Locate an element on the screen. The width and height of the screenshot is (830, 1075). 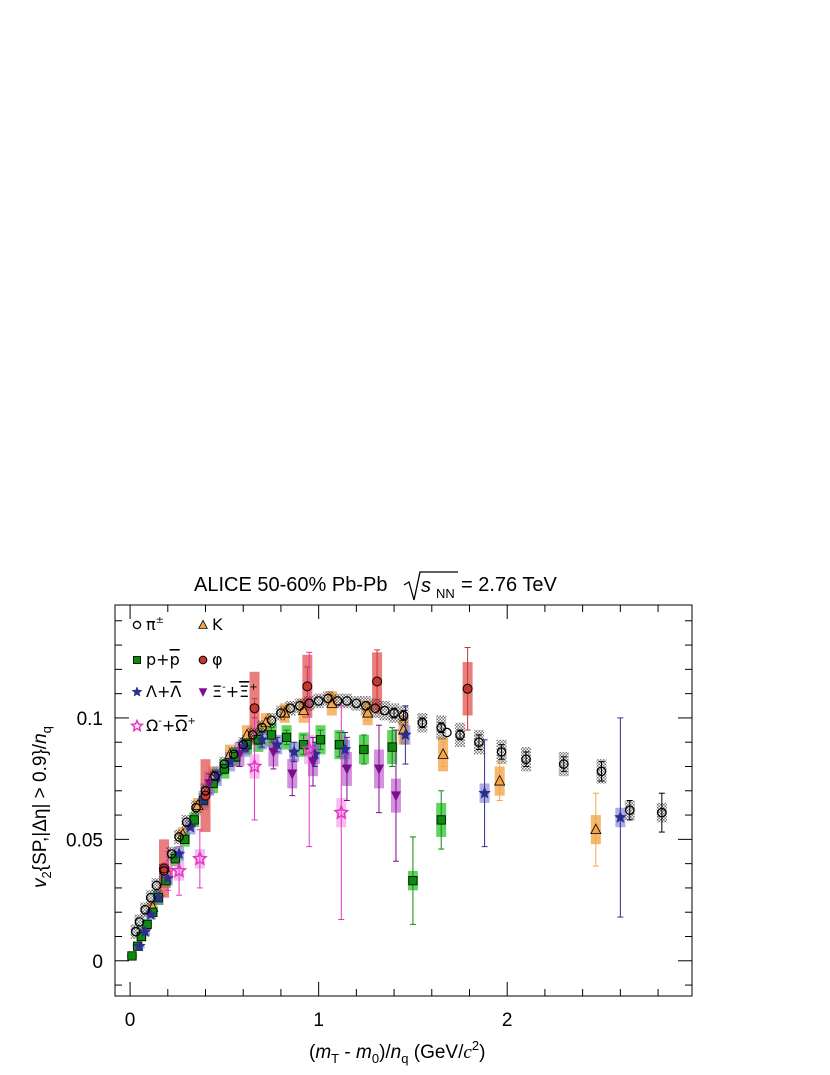
svg-text: s is located at coordinates (426, 586).